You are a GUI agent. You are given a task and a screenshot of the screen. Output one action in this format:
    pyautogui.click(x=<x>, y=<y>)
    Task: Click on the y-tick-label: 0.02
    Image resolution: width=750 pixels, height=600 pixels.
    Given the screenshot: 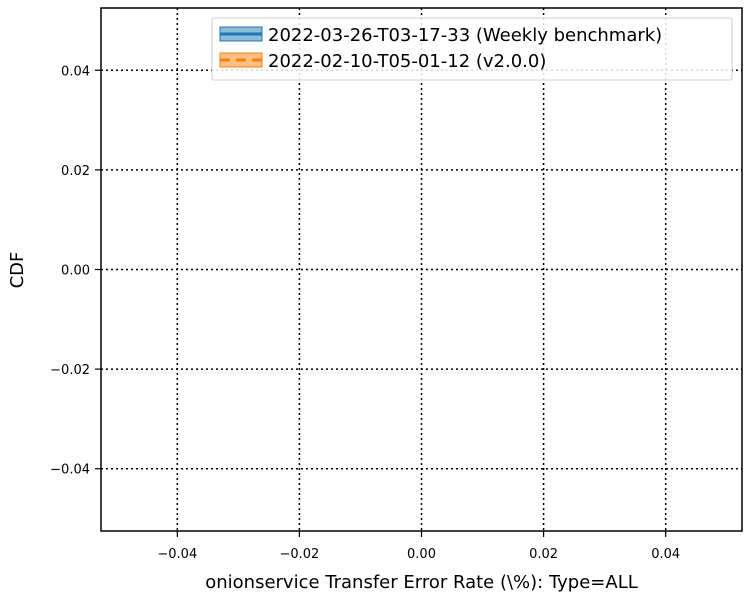 What is the action you would take?
    pyautogui.click(x=75, y=171)
    